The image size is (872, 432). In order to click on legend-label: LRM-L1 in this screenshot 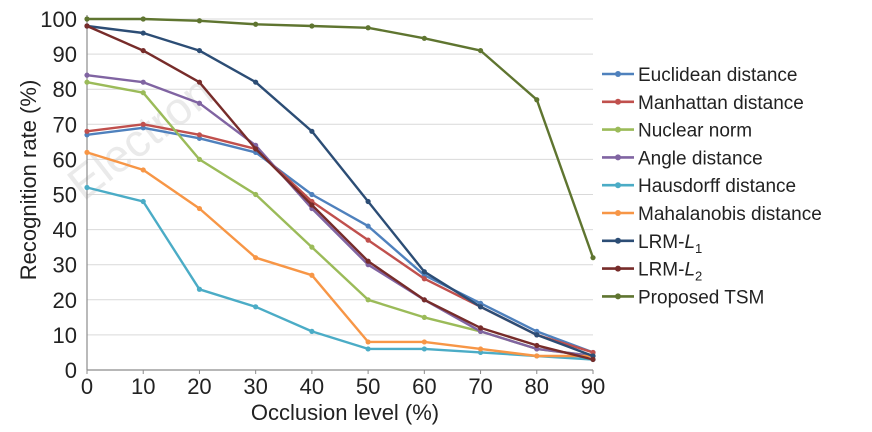, I will do `click(670, 244)`.